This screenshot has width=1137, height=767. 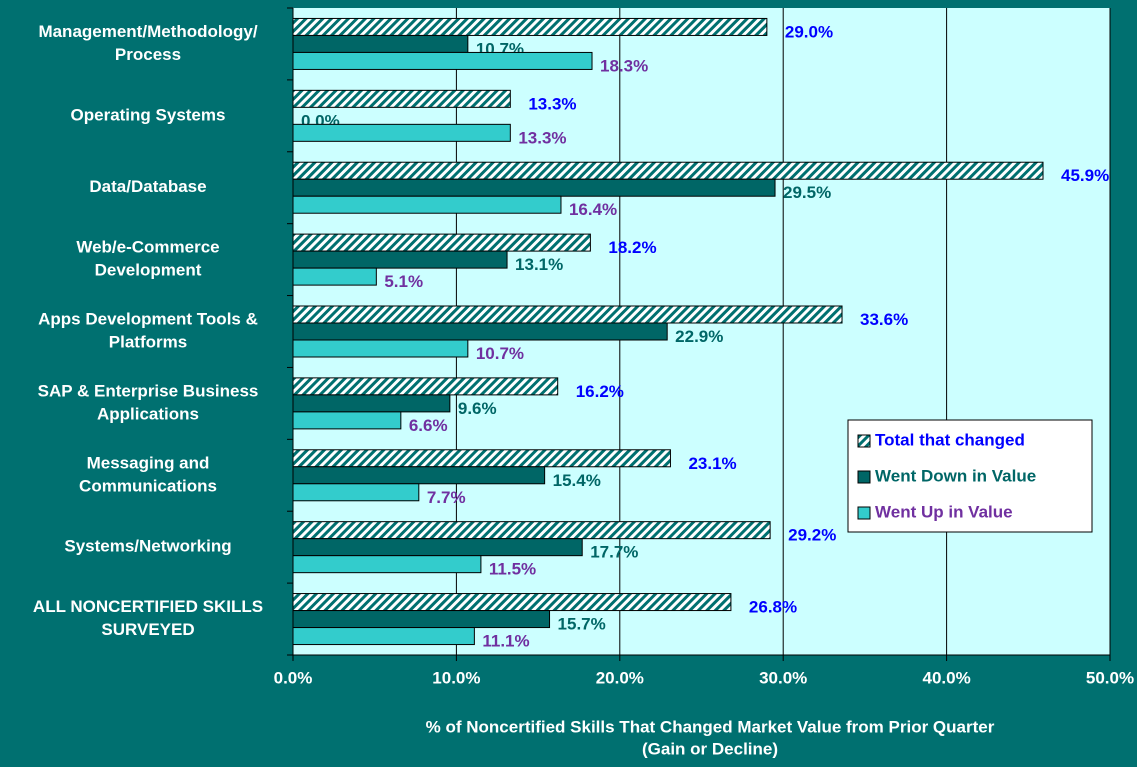 What do you see at coordinates (147, 546) in the screenshot?
I see `category-label: Systems/Networking` at bounding box center [147, 546].